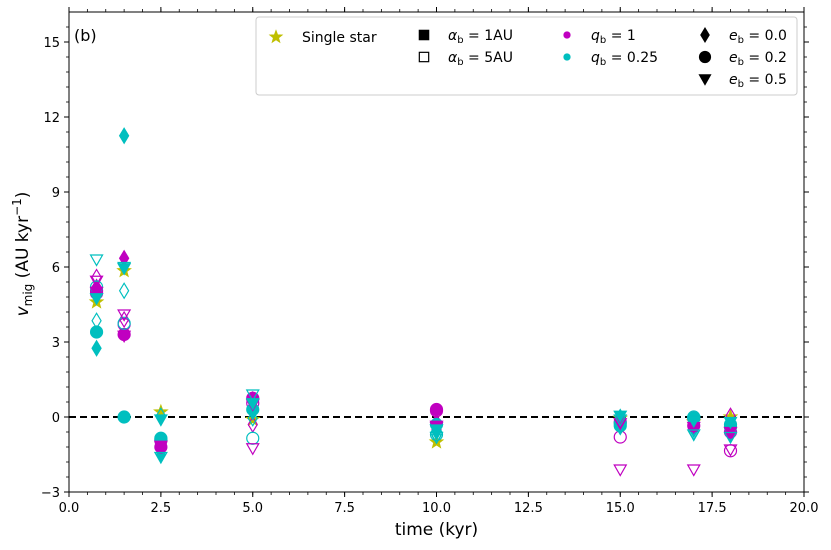 This screenshot has width=831, height=550. I want to click on legend-label-0: Single star, so click(339, 38).